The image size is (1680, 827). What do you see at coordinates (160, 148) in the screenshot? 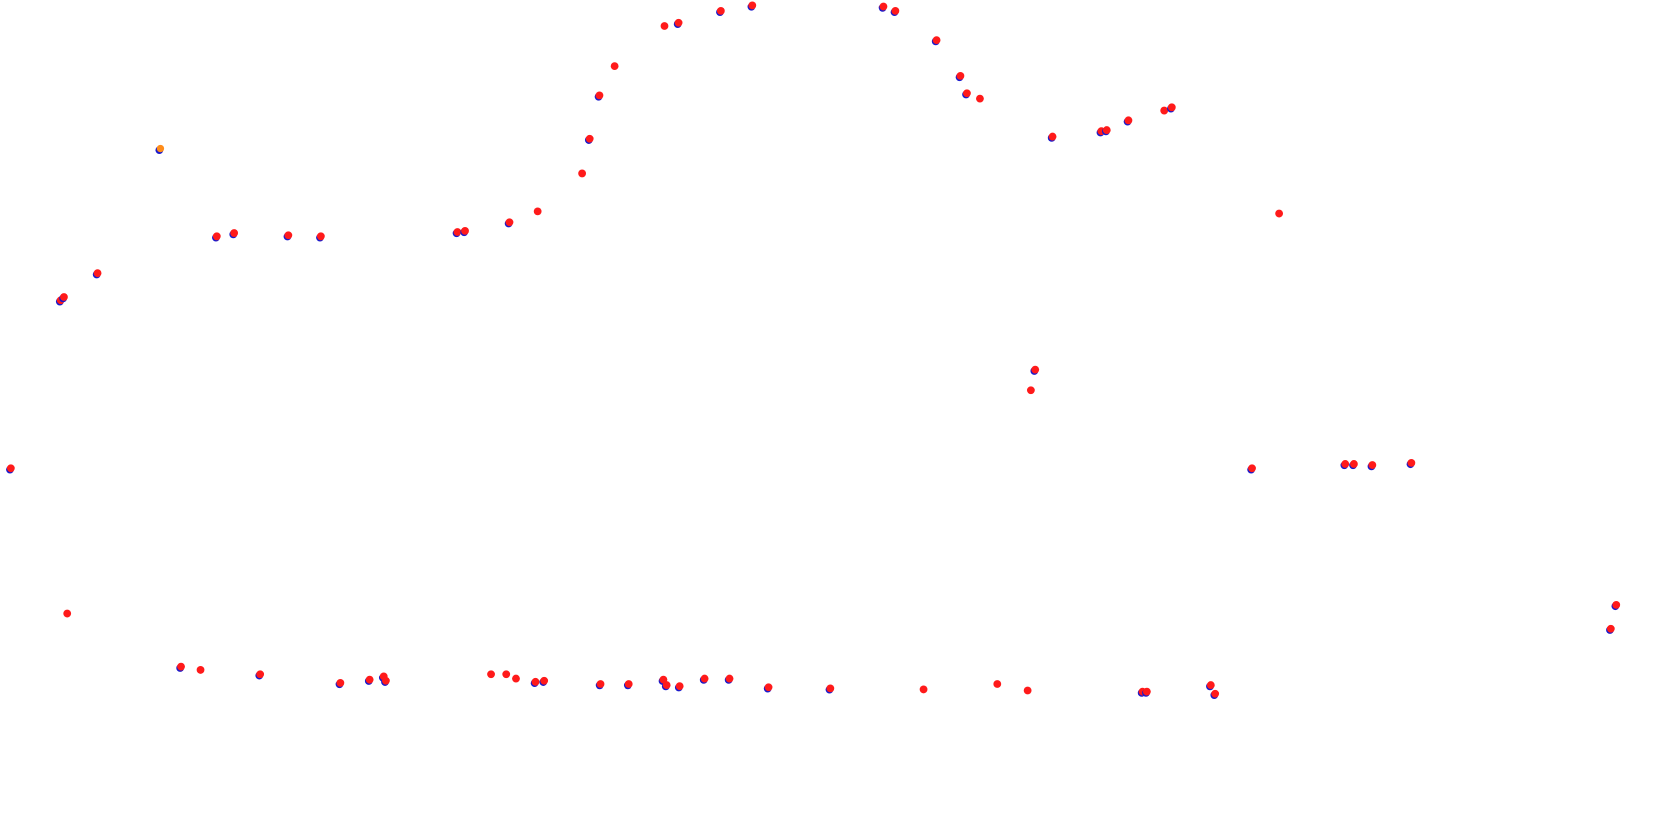
I see `highlight-point` at bounding box center [160, 148].